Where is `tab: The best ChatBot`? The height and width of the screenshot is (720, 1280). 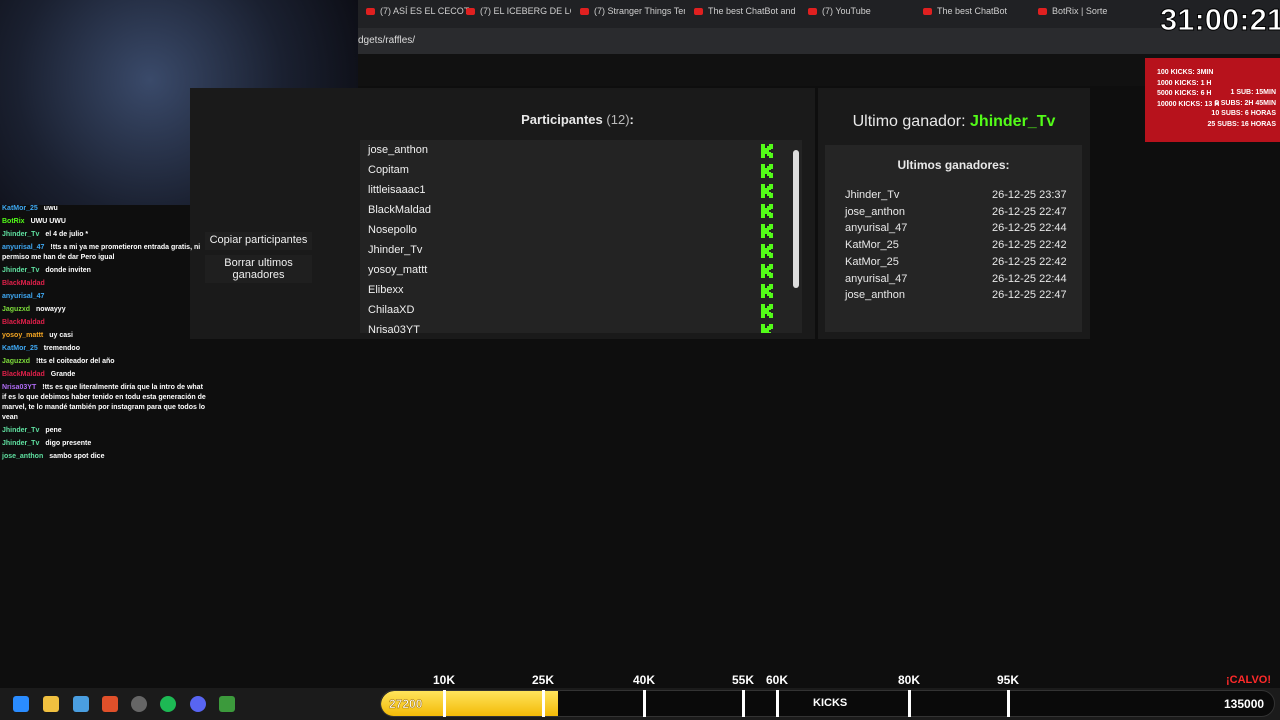
tab: The best ChatBot is located at coordinates (975, 11).